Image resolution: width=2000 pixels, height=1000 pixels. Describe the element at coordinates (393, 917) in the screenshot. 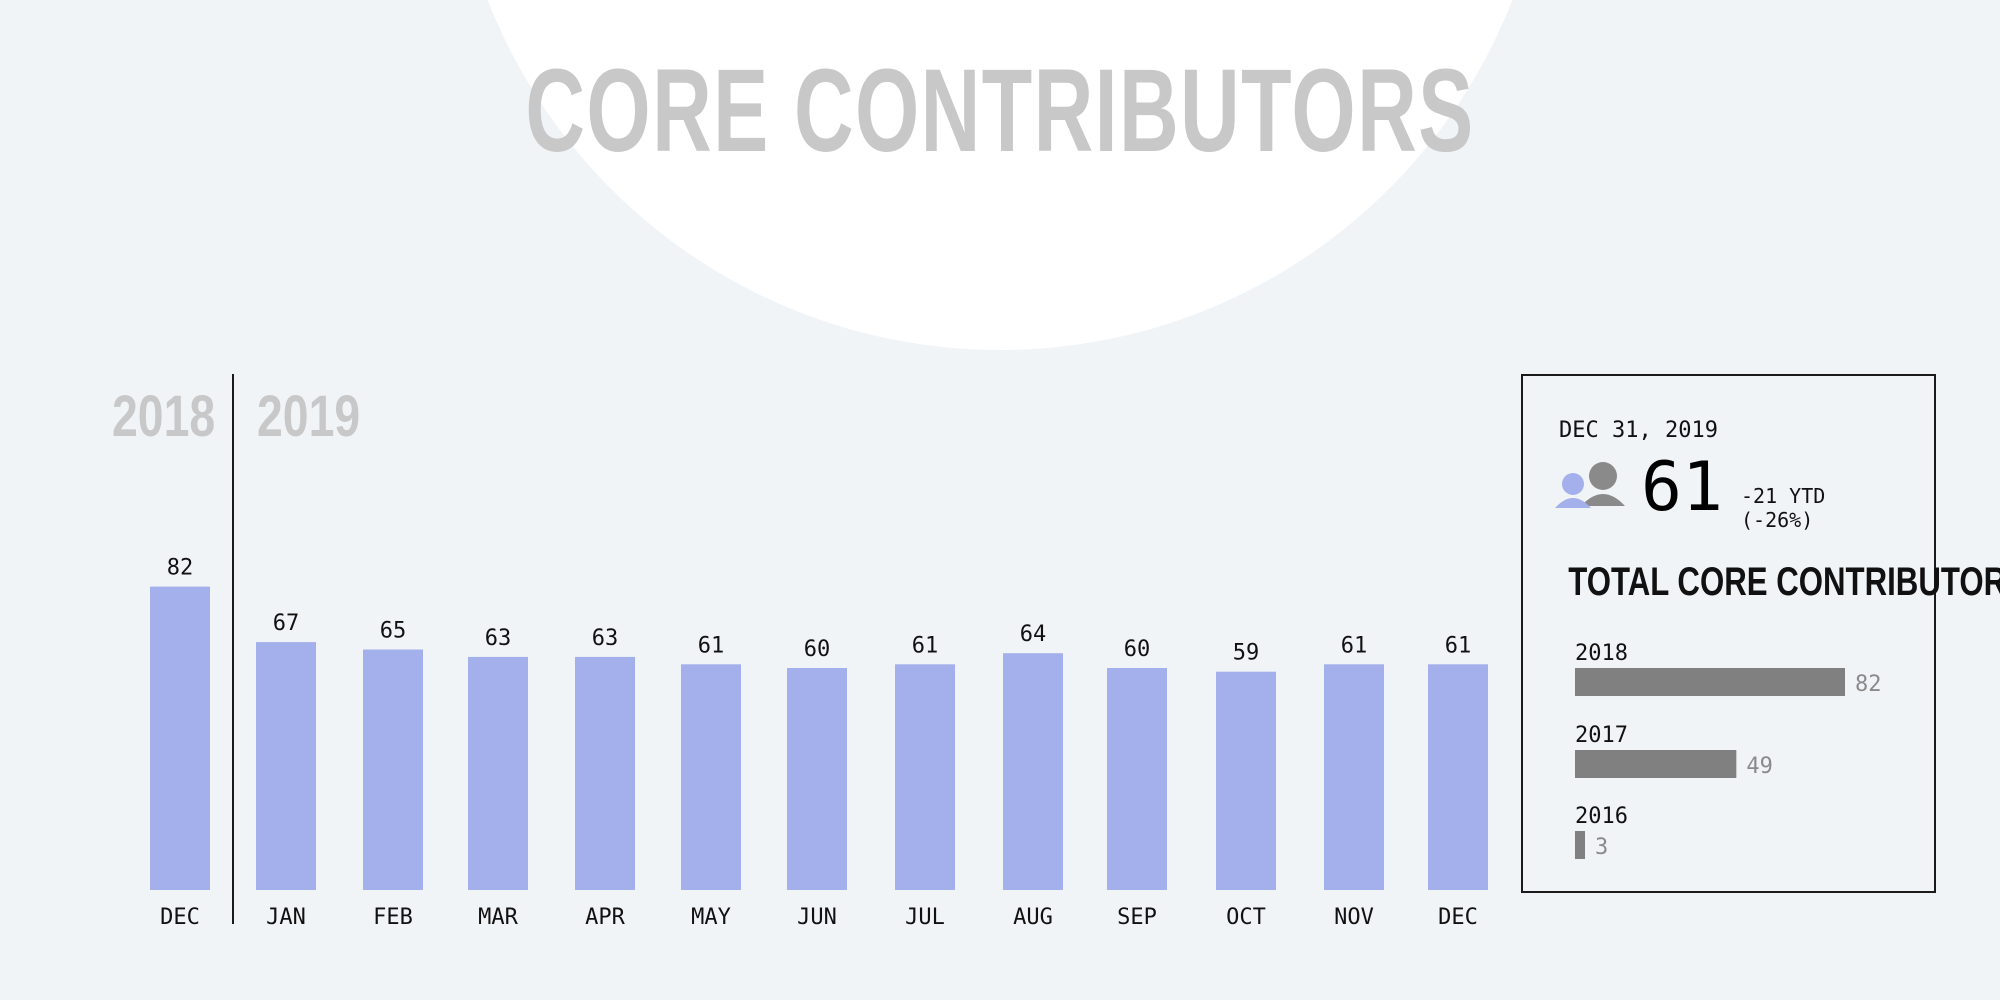

I see `month-label: FEB` at that location.